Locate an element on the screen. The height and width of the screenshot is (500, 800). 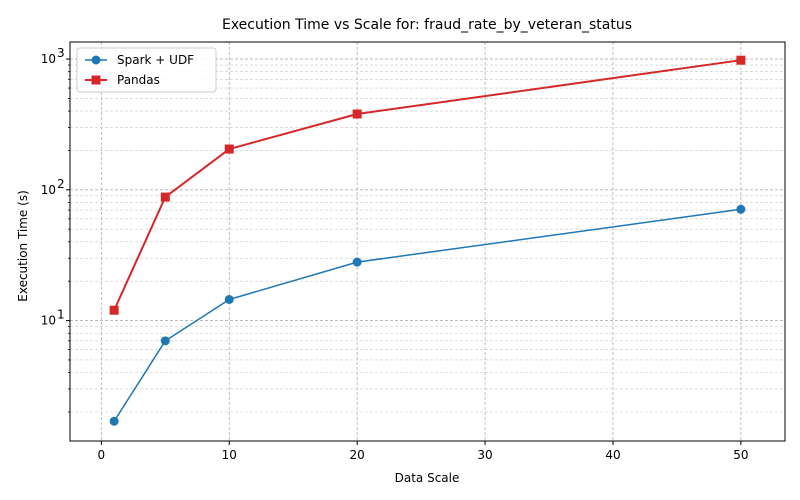
y-tick-exponent: 1 is located at coordinates (61, 315).